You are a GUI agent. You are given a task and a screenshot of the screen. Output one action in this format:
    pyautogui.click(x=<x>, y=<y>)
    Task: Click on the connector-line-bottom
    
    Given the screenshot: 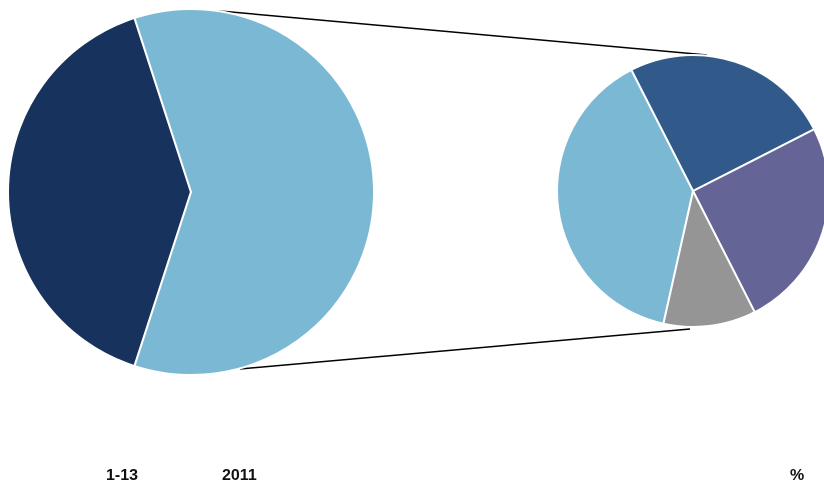 What is the action you would take?
    pyautogui.click(x=465, y=349)
    